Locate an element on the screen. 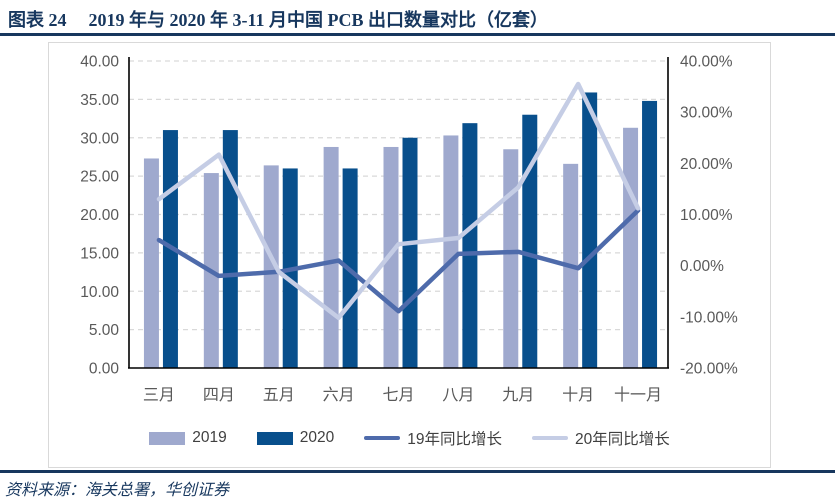 This screenshot has height=502, width=835. left-axis-tick-label: 0.00 is located at coordinates (104, 369).